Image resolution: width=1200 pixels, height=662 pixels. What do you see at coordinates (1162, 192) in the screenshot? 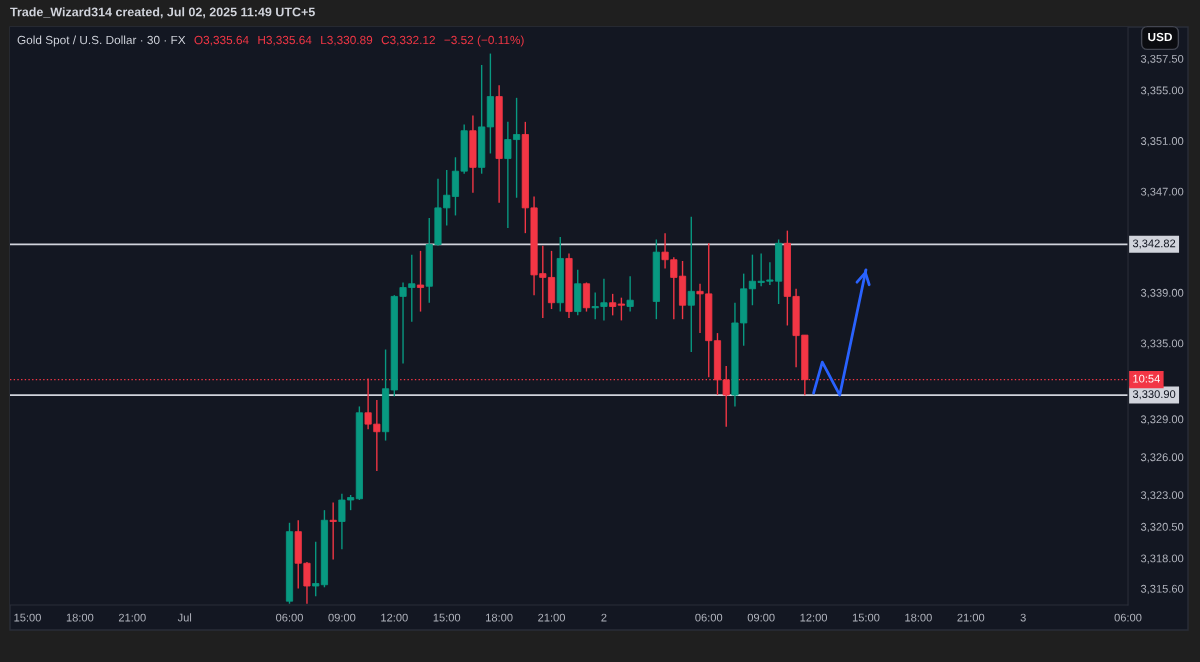
I see `y-tick-label: 3,347.00` at bounding box center [1162, 192].